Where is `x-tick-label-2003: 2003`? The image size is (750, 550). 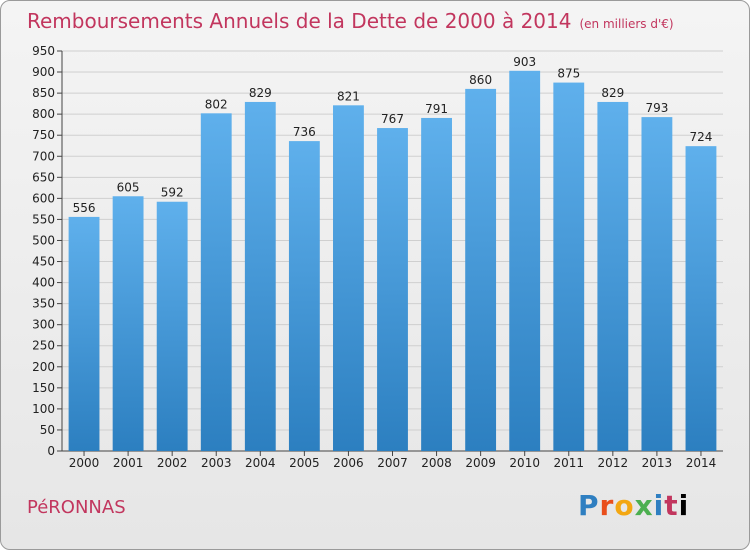 x-tick-label-2003: 2003 is located at coordinates (216, 463).